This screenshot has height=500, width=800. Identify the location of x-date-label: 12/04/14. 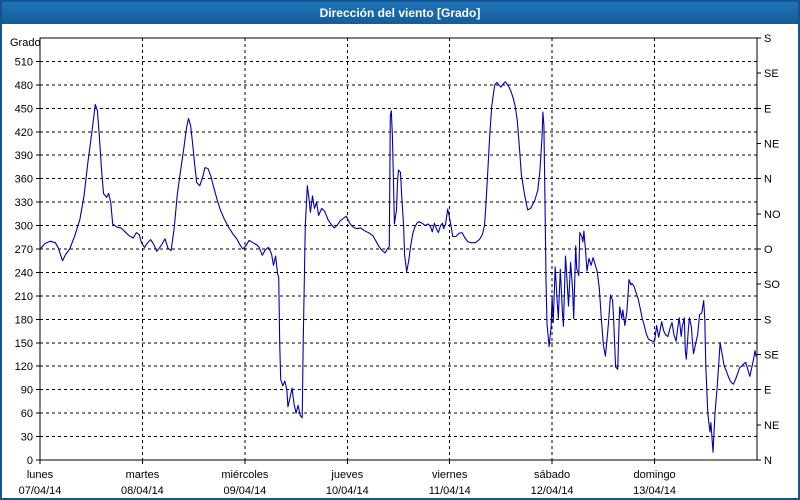
(552, 491).